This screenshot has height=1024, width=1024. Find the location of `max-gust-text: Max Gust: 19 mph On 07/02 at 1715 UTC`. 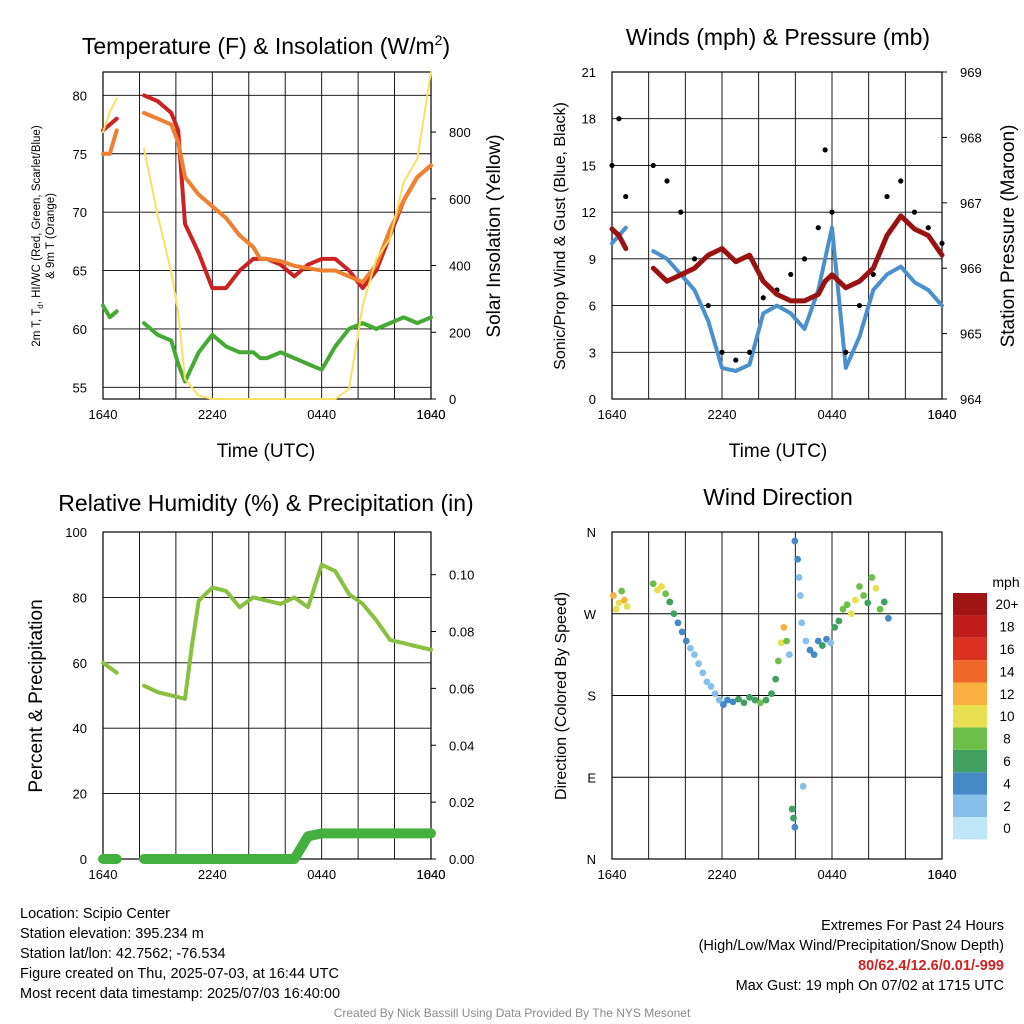

max-gust-text: Max Gust: 19 mph On 07/02 at 1715 UTC is located at coordinates (869, 986).